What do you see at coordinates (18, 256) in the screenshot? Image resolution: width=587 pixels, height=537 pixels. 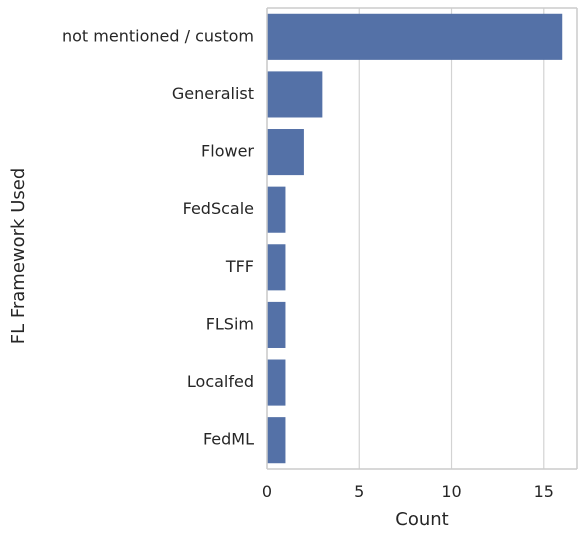 I see `y-axis-title: FL Framework Used` at bounding box center [18, 256].